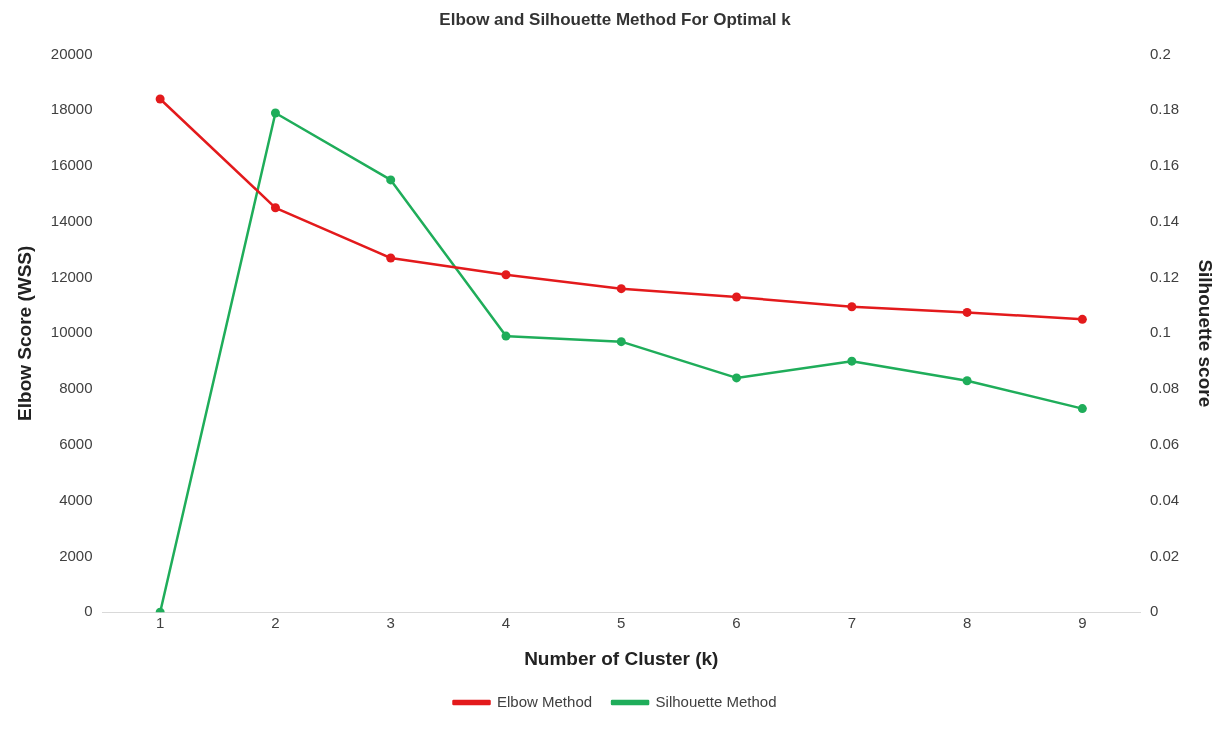 The image size is (1230, 740). Describe the element at coordinates (716, 701) in the screenshot. I see `legend-label: Silhouette Method` at that location.